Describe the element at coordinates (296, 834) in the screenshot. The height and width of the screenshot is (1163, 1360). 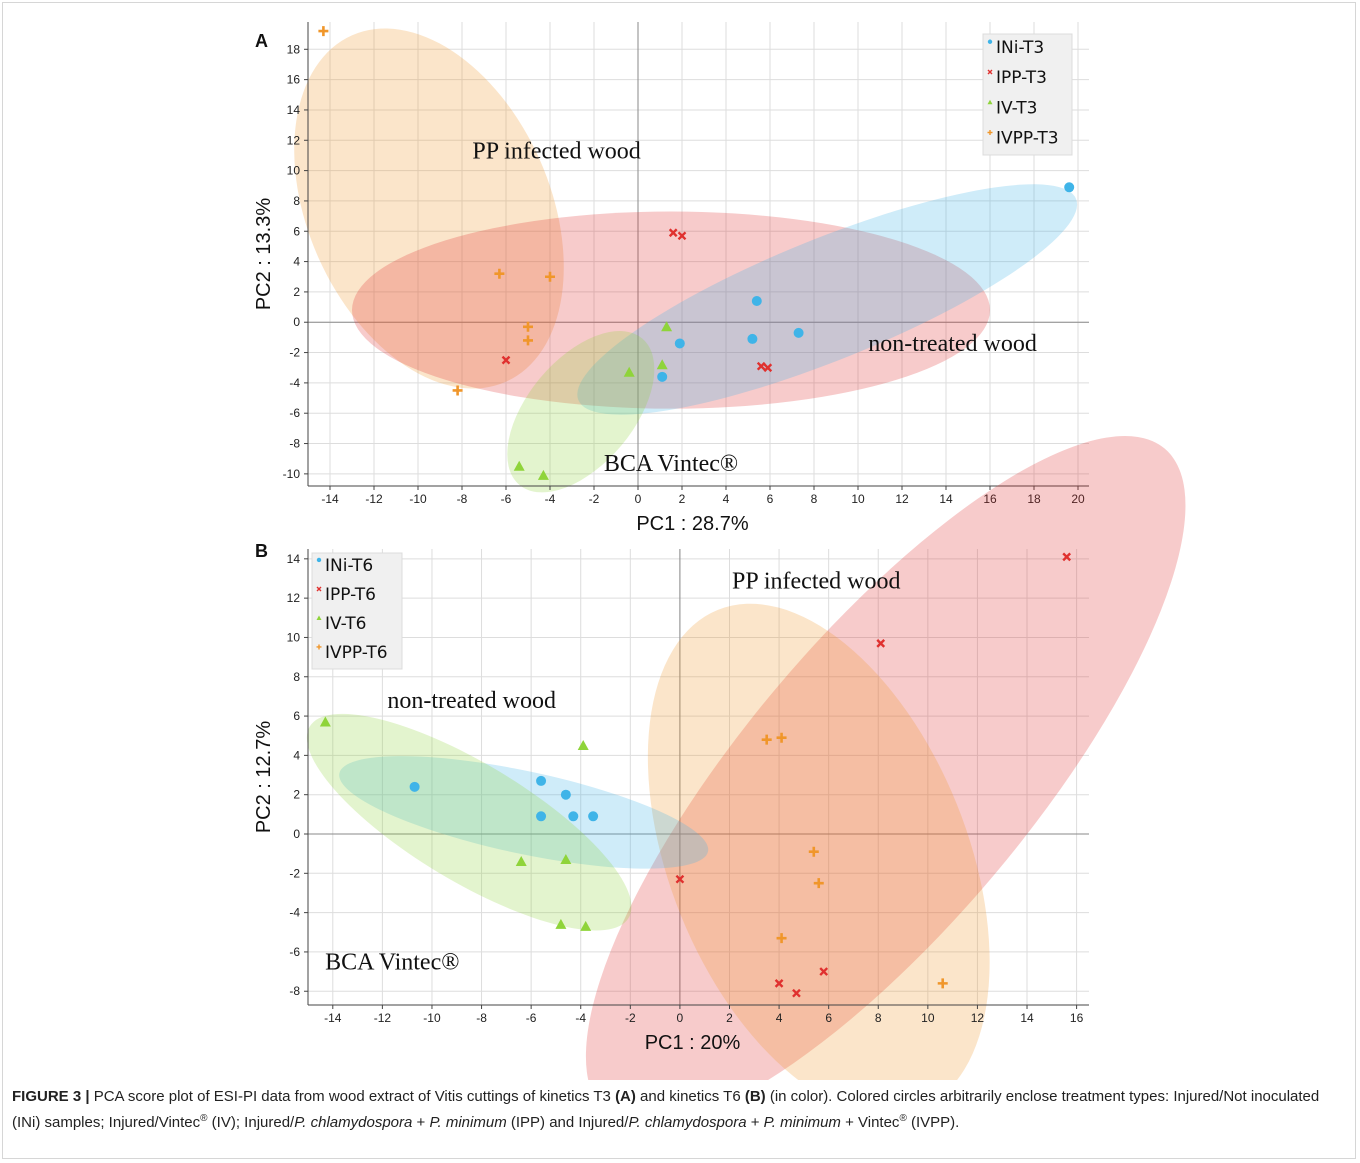
I see `y-tick-label: 0` at that location.